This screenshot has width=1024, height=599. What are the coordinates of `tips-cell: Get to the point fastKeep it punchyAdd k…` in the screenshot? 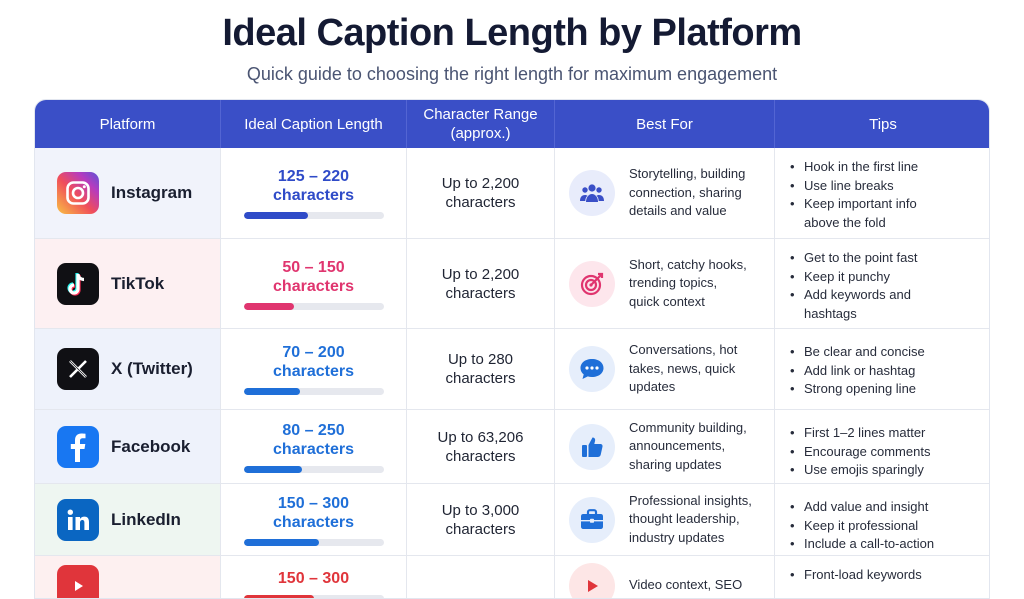 It's located at (882, 283).